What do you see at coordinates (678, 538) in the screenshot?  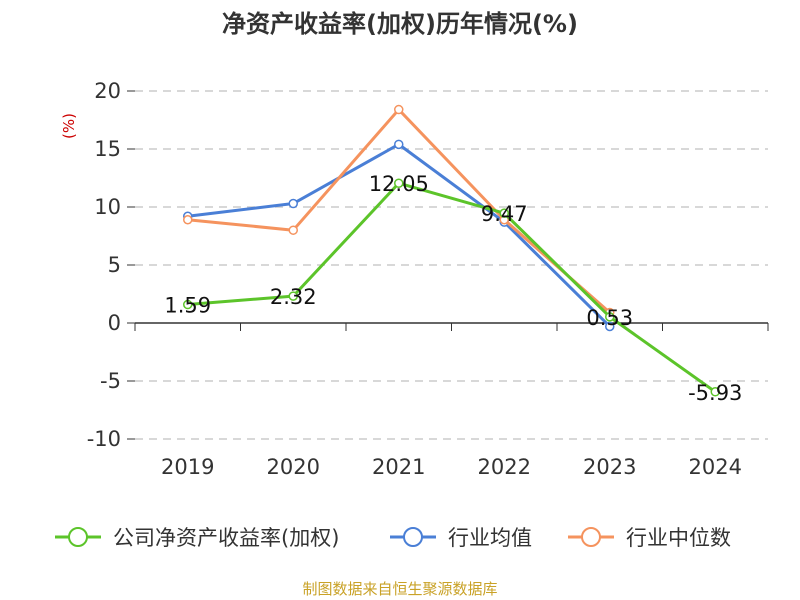 I see `legend-label: 行业中位数` at bounding box center [678, 538].